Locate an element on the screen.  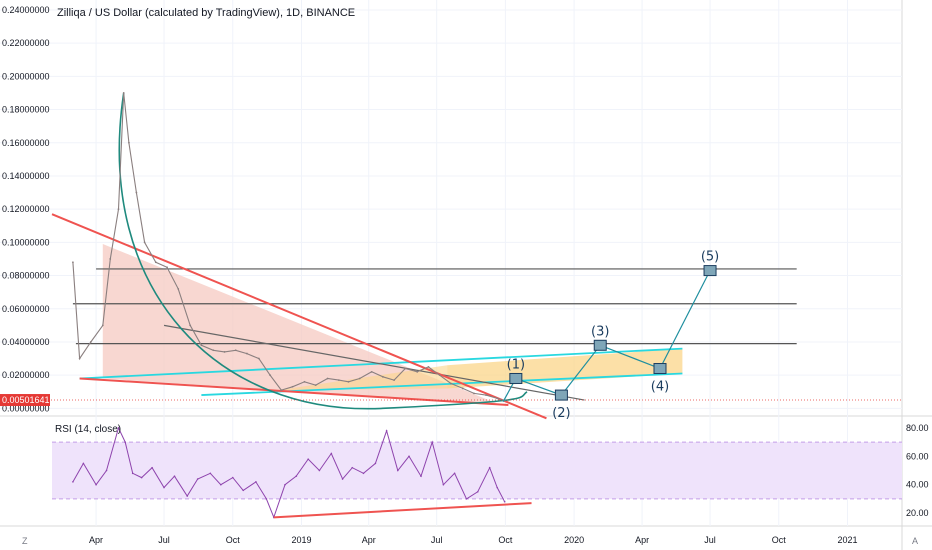
log-scale-toggle: Z is located at coordinates (25, 541).